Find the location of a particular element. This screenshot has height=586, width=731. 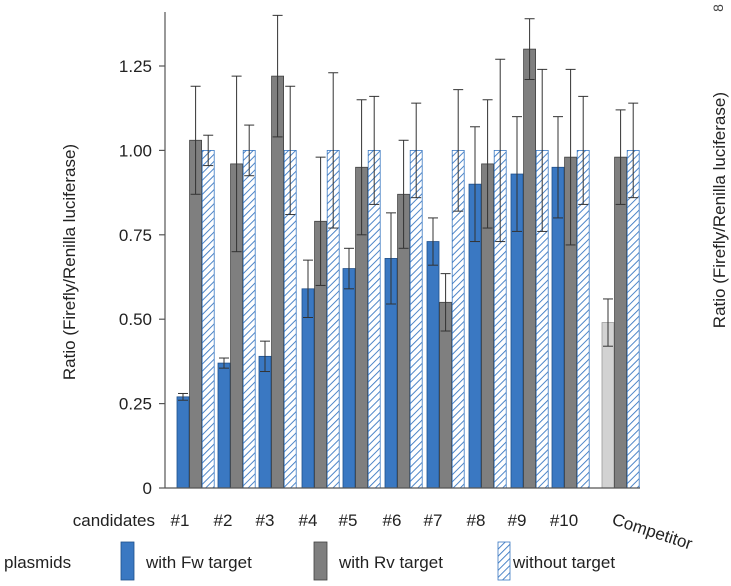

x-tick-label: #9 is located at coordinates (517, 520).